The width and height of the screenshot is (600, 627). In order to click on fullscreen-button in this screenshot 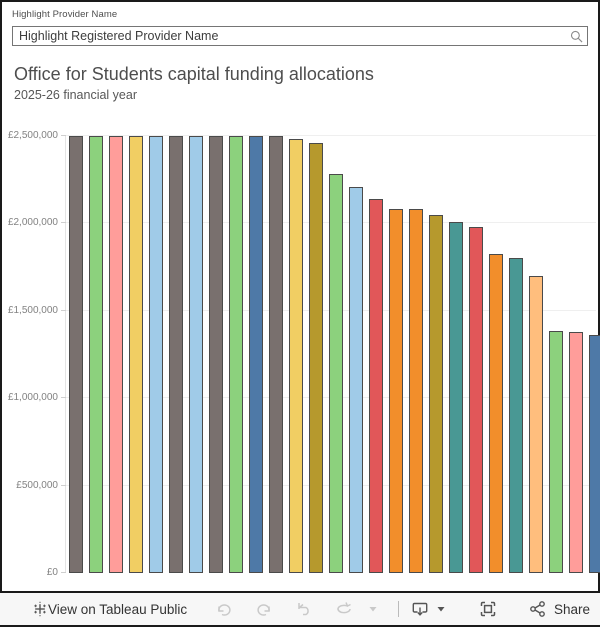, I will do `click(488, 609)`.